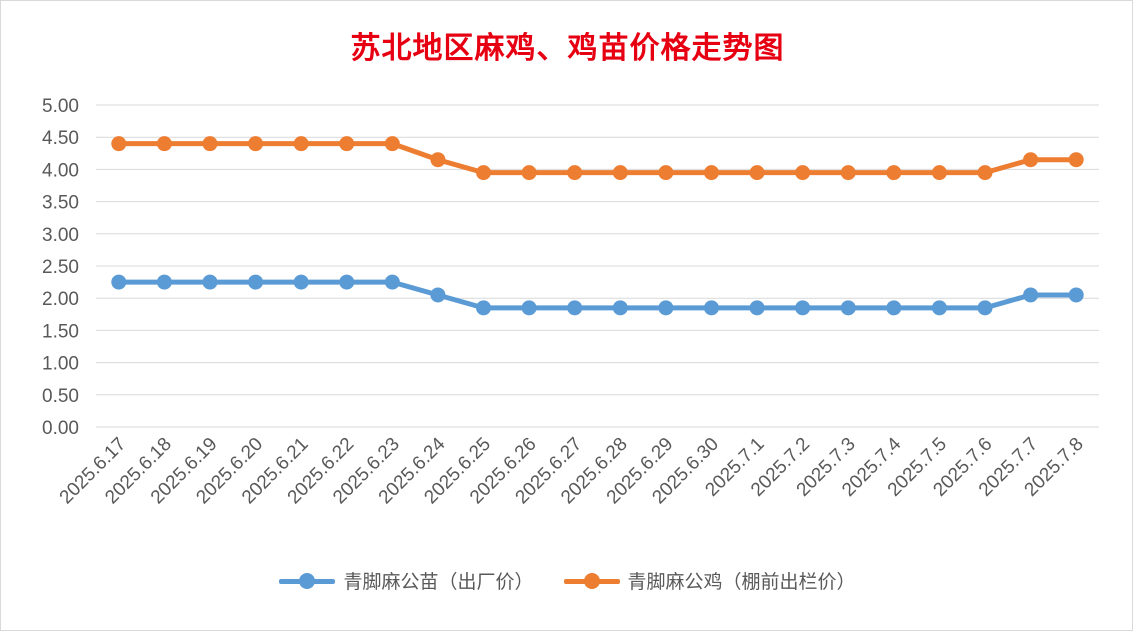  I want to click on y-tick-label: 1.50, so click(60, 331).